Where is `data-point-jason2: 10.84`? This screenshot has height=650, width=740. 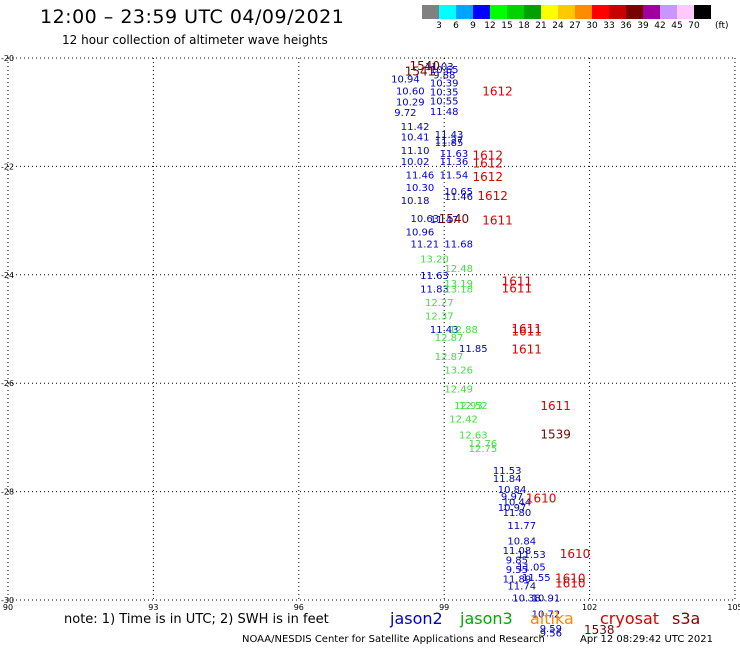
data-point-jason2: 10.84 is located at coordinates (512, 490).